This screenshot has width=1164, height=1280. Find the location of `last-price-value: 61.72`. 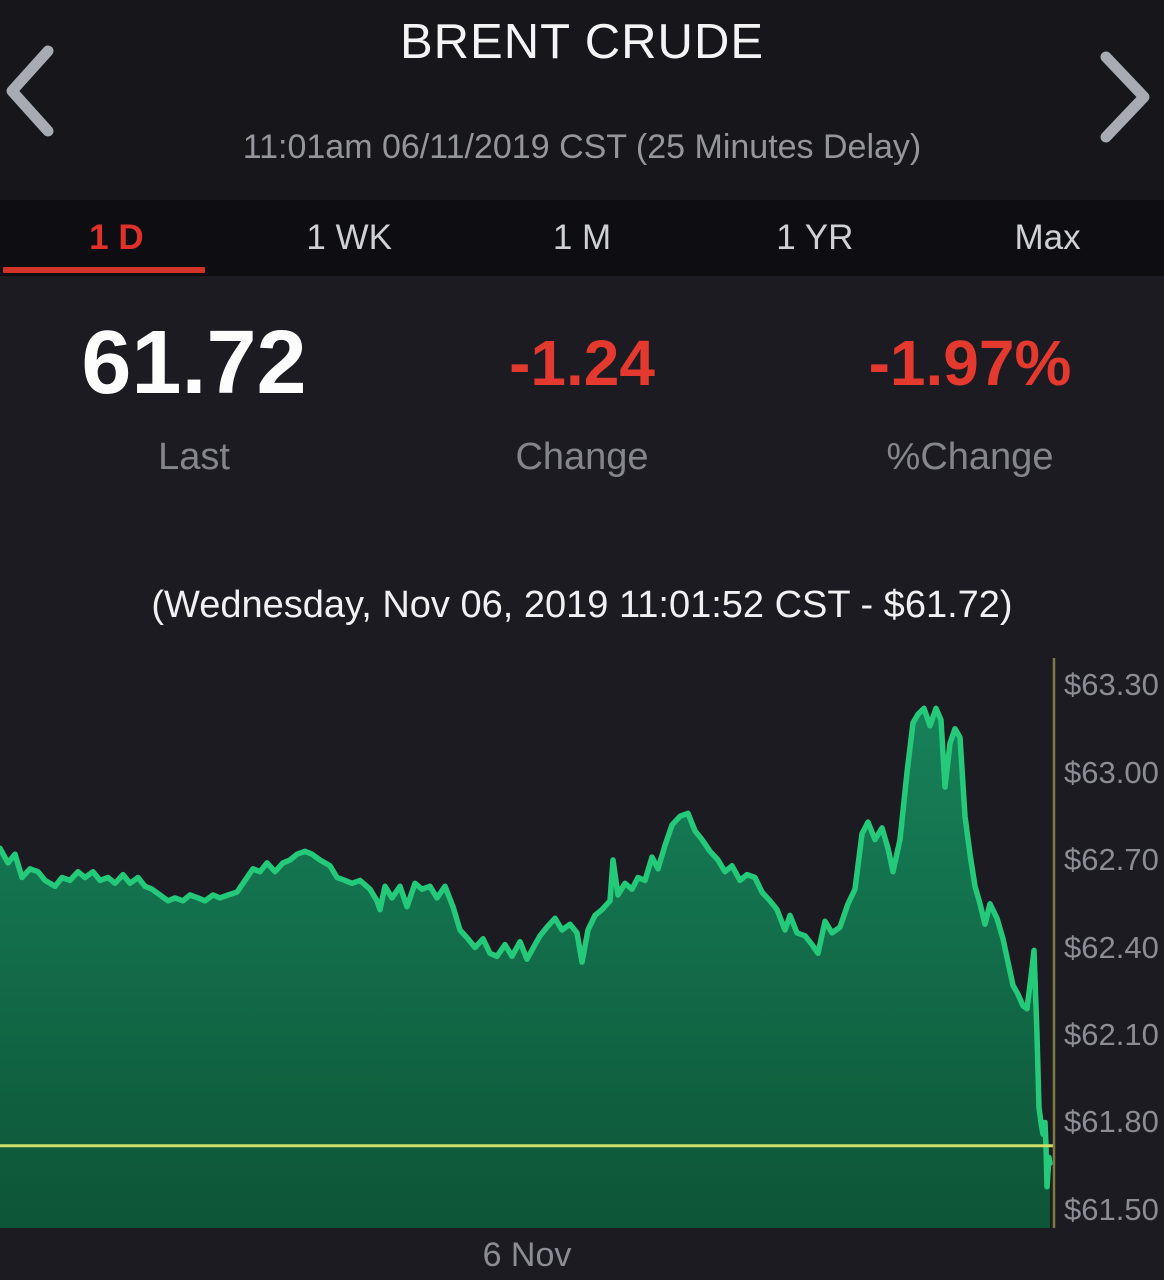

last-price-value: 61.72 is located at coordinates (194, 362).